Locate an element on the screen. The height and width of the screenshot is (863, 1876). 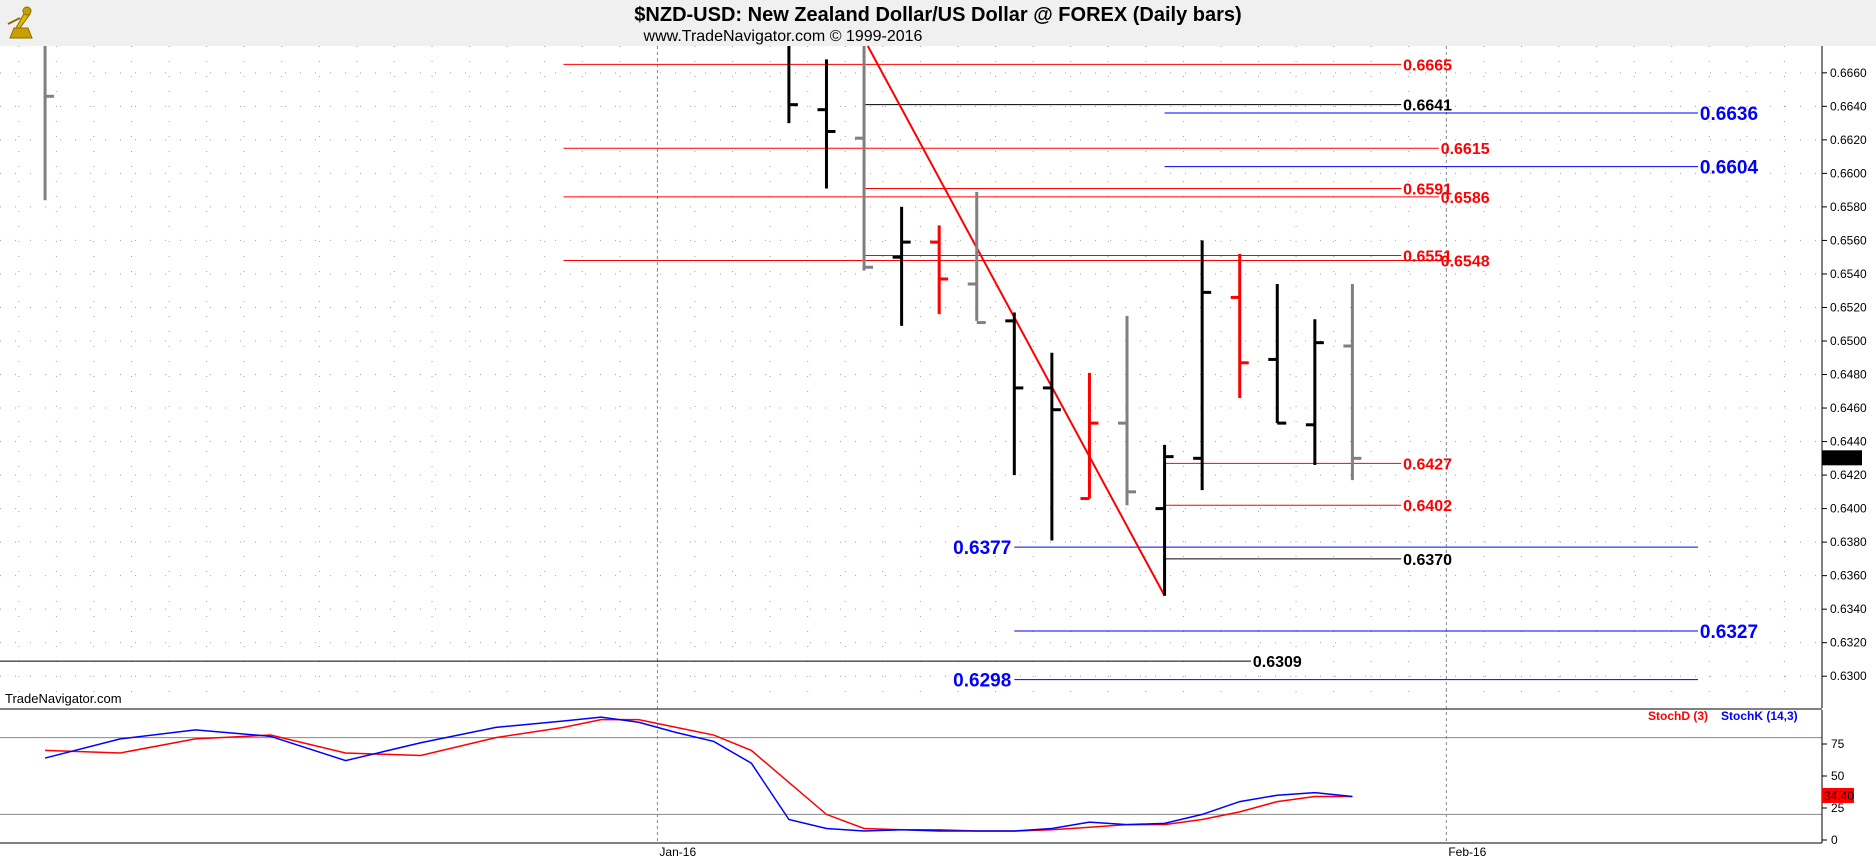
stoch-last-box is located at coordinates (1838, 795).